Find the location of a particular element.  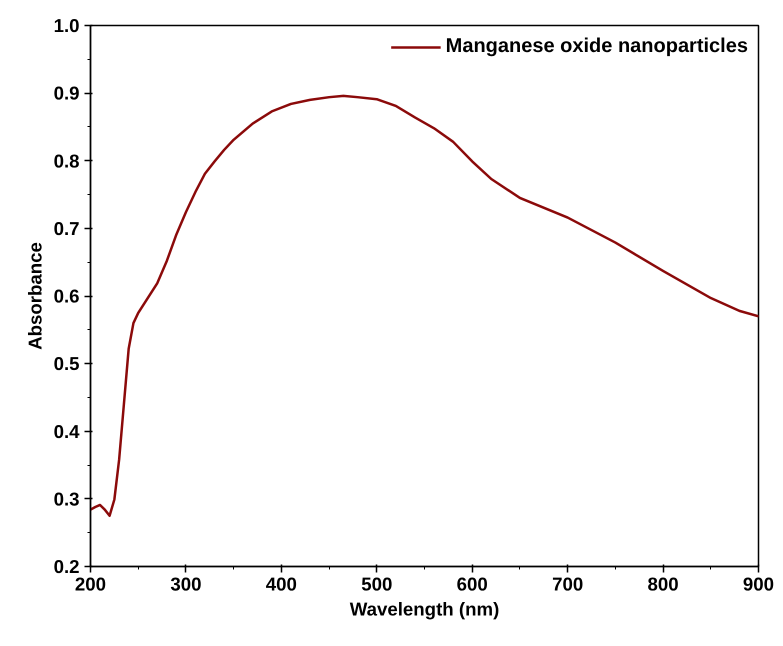

y-tick-label: 0.7 is located at coordinates (67, 228).